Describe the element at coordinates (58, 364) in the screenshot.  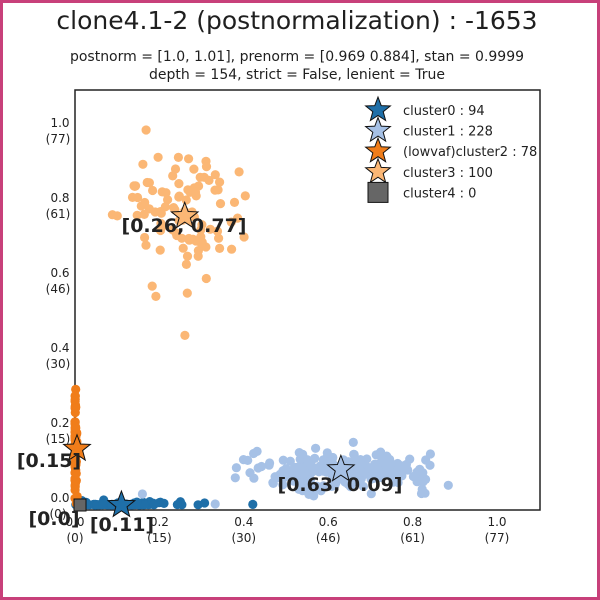
I see `y-tick-sublabel: (30)` at that location.